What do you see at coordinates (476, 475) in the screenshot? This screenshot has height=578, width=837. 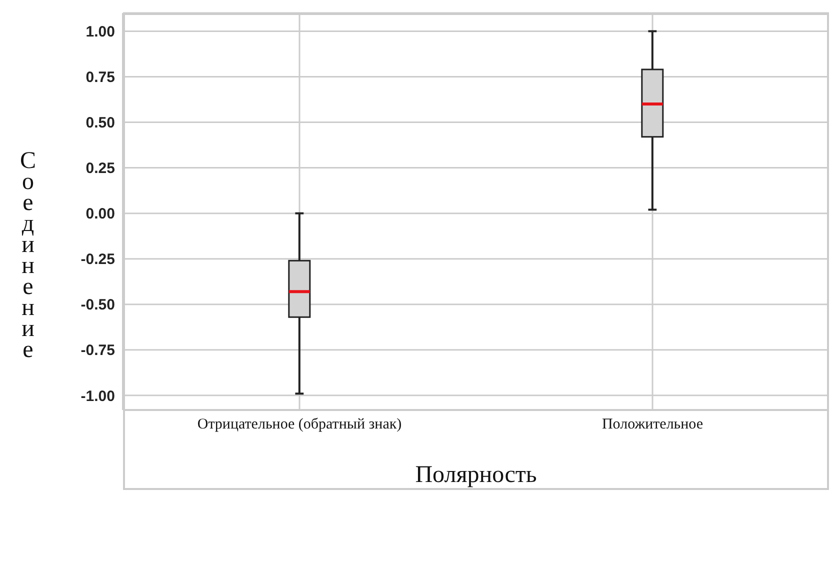 I see `x-axis-title: Полярность` at bounding box center [476, 475].